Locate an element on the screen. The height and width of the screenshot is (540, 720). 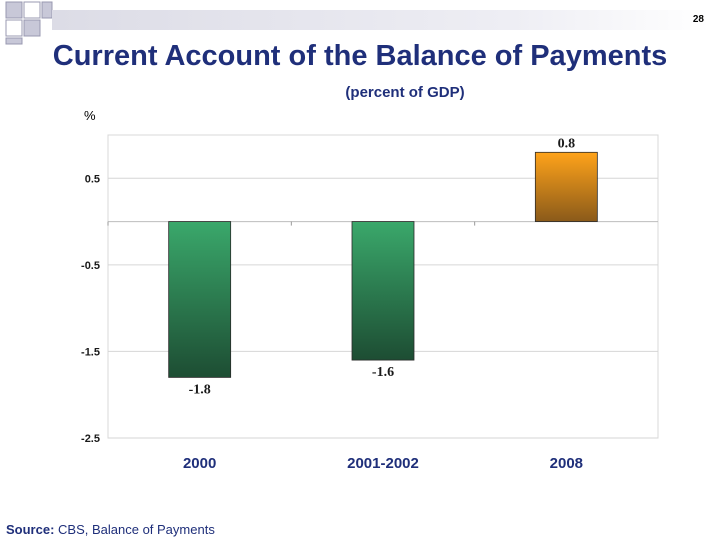
source-note: Source: CBS, Balance of Payments is located at coordinates (110, 529).